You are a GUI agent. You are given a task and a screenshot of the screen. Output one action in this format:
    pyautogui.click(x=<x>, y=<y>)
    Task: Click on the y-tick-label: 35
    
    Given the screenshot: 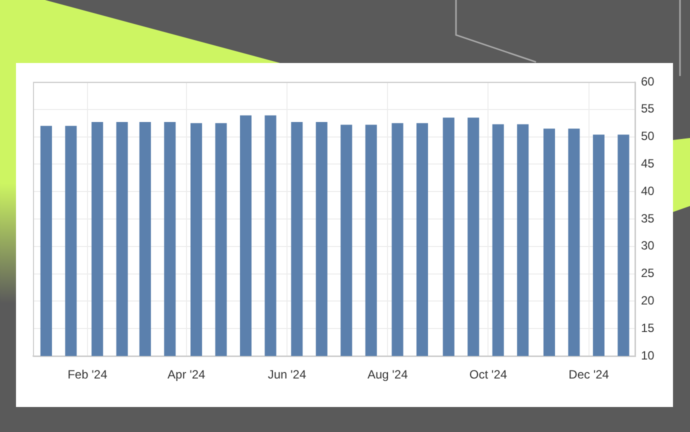 What is the action you would take?
    pyautogui.click(x=648, y=218)
    